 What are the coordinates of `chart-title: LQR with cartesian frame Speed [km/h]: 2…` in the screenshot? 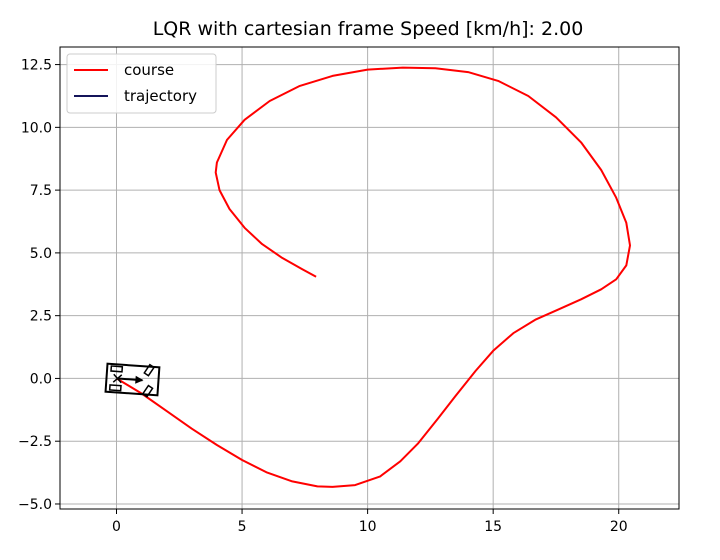 It's located at (368, 29).